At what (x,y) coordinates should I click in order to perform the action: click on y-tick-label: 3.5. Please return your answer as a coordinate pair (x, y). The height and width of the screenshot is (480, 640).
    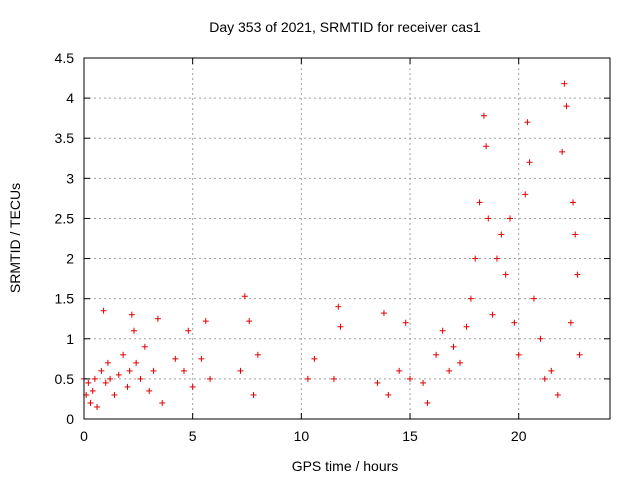
    Looking at the image, I should click on (65, 138).